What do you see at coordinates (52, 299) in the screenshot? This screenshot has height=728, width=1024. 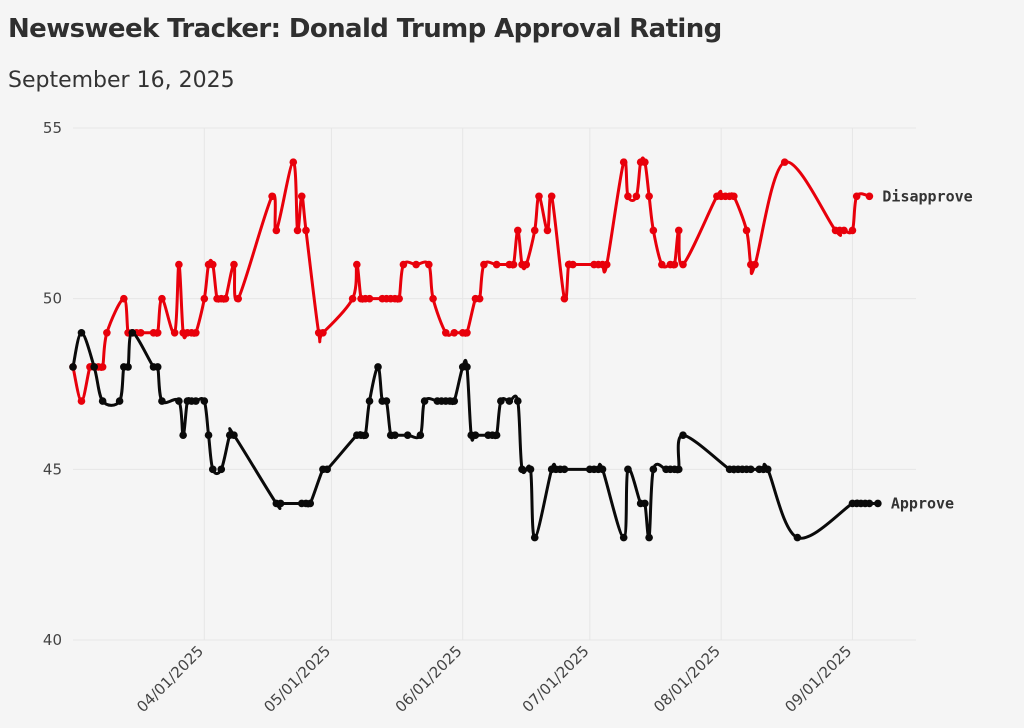 I see `y-tick-label: 50` at bounding box center [52, 299].